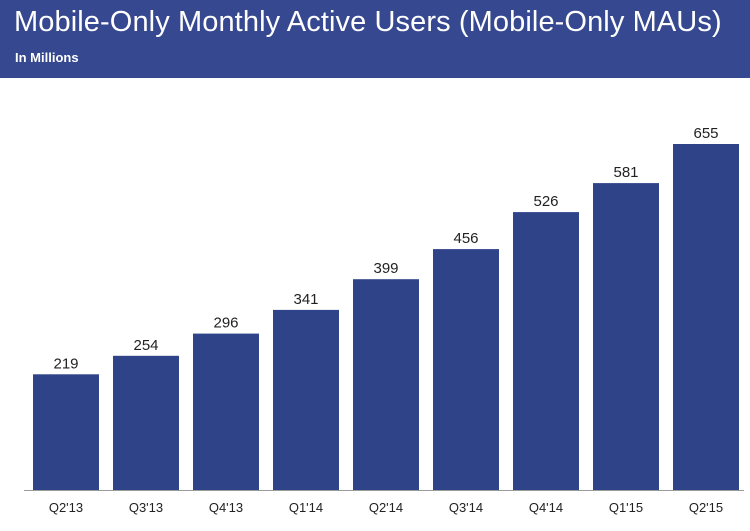 This screenshot has width=750, height=531. Describe the element at coordinates (226, 507) in the screenshot. I see `x-tick-label: Q4'13` at that location.